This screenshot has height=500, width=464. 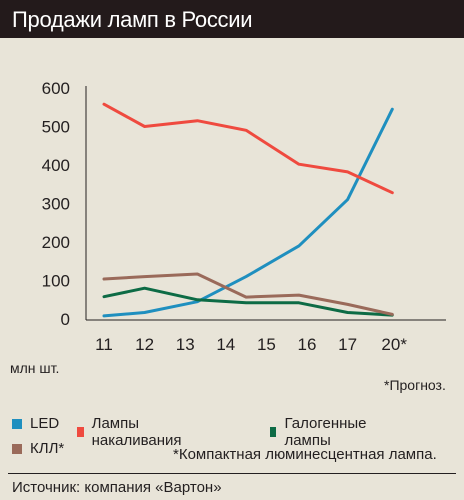 I want to click on y-tick-label: 300, so click(x=56, y=204).